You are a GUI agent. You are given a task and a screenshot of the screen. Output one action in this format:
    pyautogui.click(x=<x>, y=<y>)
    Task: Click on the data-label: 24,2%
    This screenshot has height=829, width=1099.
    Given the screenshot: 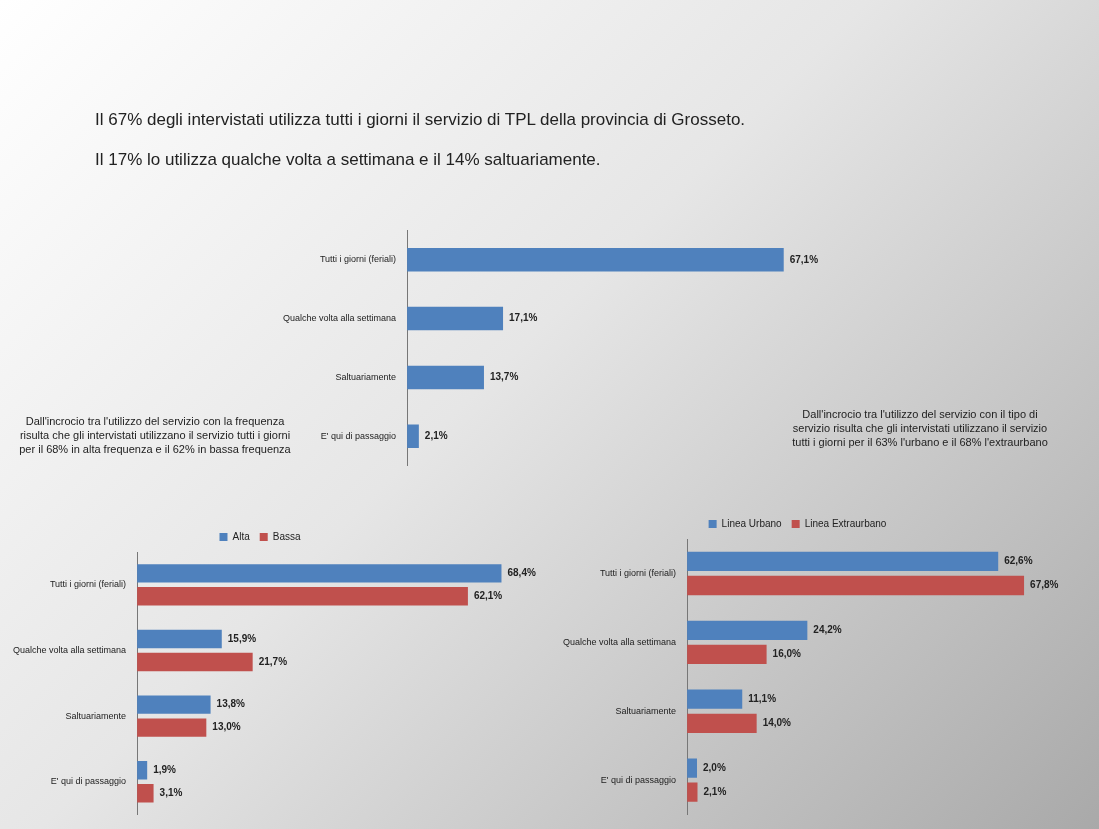 What is the action you would take?
    pyautogui.click(x=827, y=630)
    